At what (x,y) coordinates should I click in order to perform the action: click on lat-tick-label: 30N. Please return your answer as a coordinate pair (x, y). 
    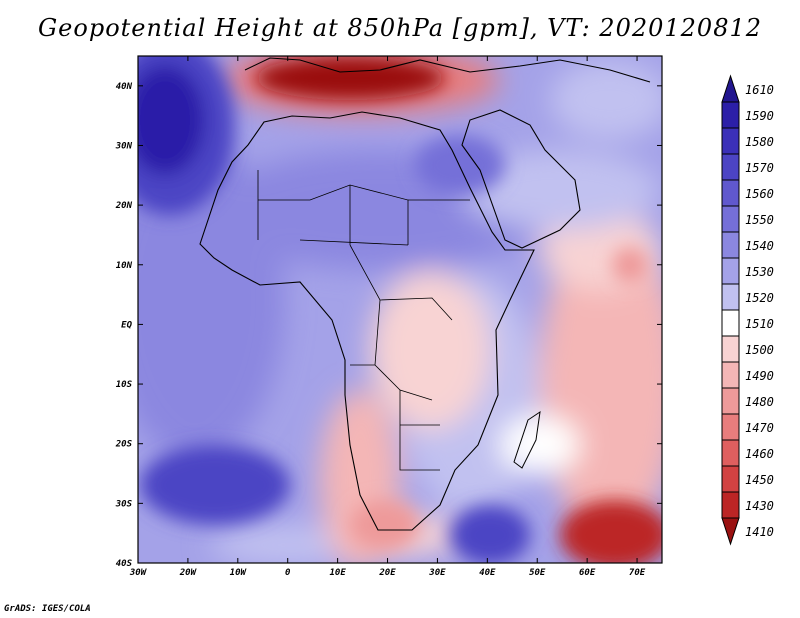
    Looking at the image, I should click on (124, 146).